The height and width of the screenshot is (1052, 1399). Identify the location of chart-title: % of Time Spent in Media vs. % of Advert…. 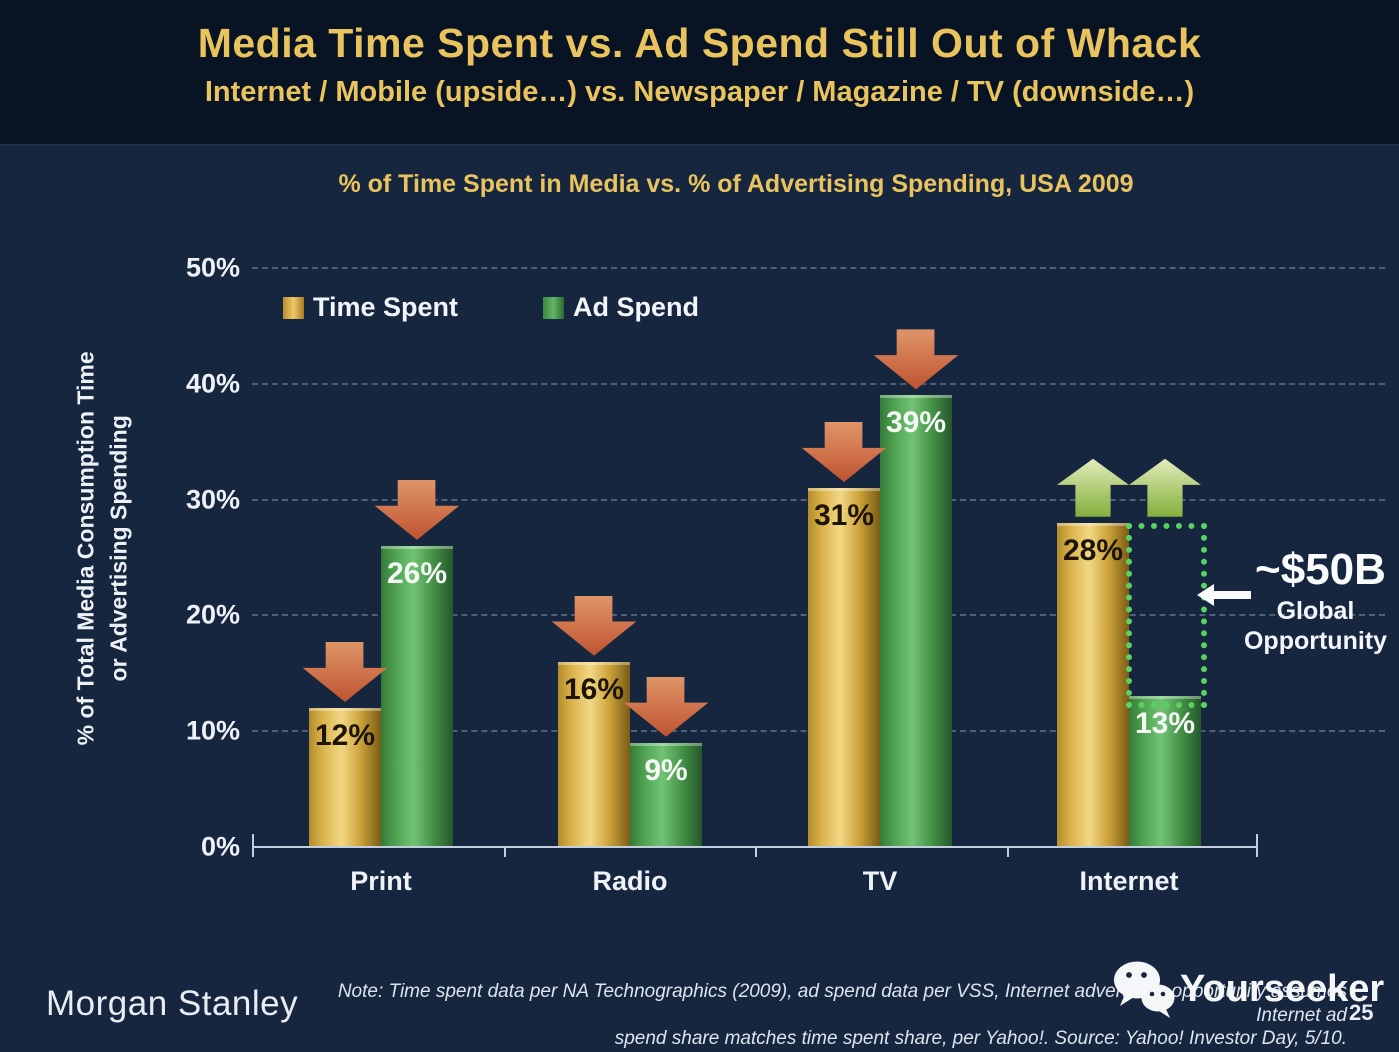
(736, 184).